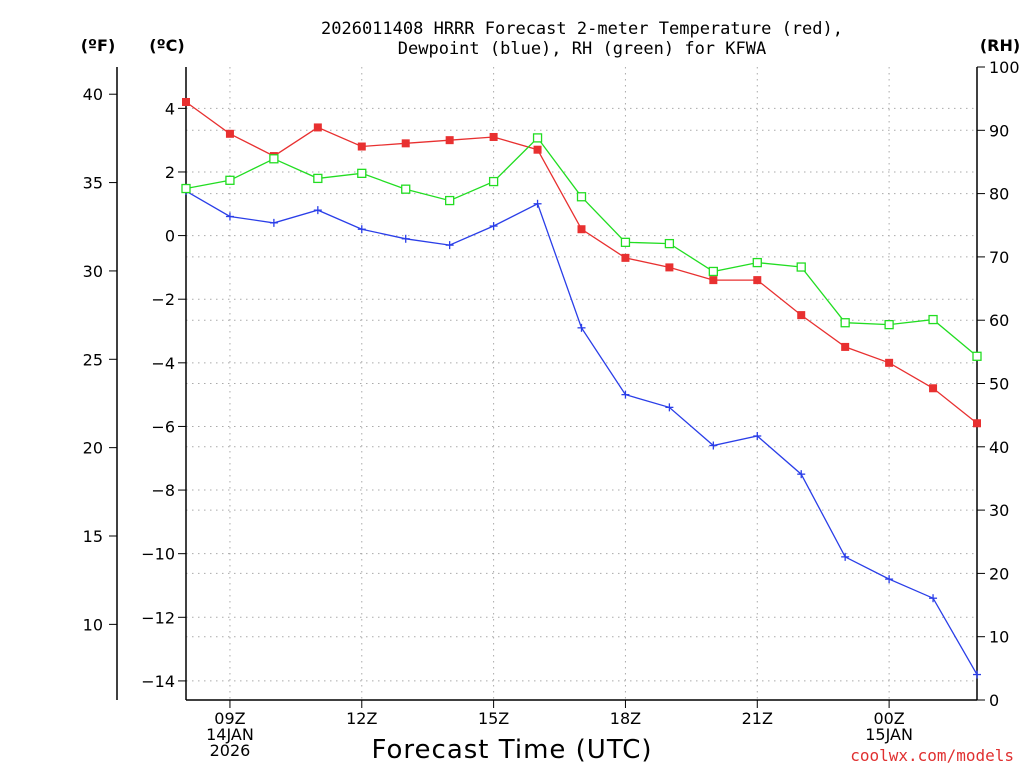  I want to click on fahrenheit-tick-label: 15, so click(93, 536).